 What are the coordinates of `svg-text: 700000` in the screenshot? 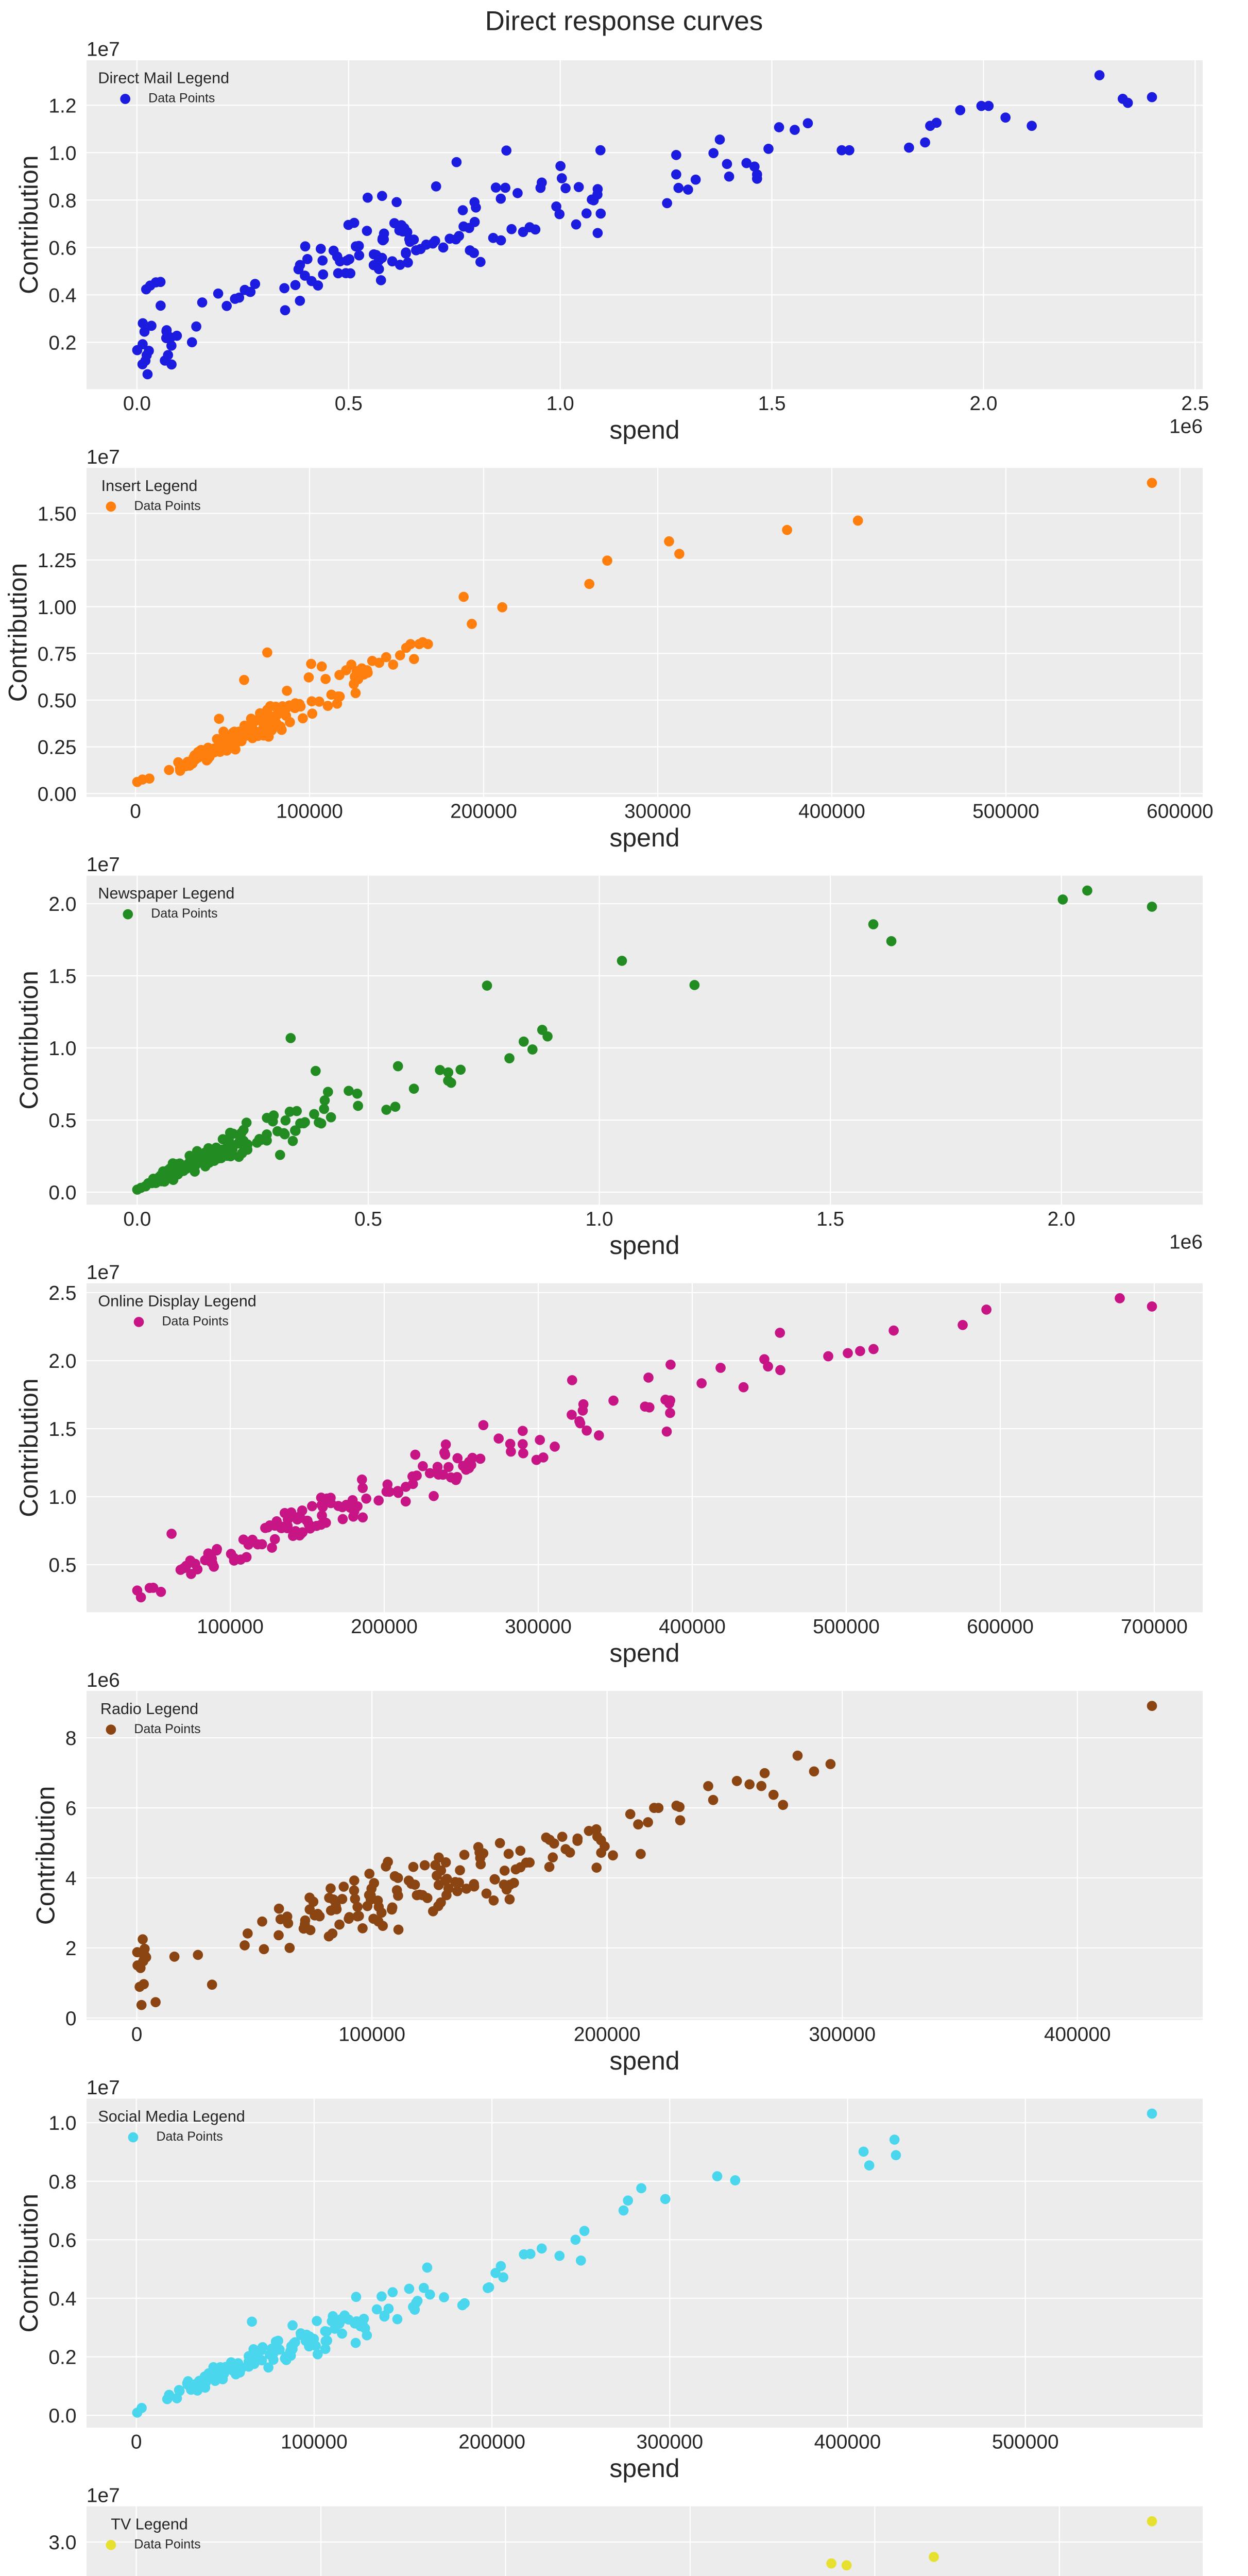 It's located at (1154, 1627).